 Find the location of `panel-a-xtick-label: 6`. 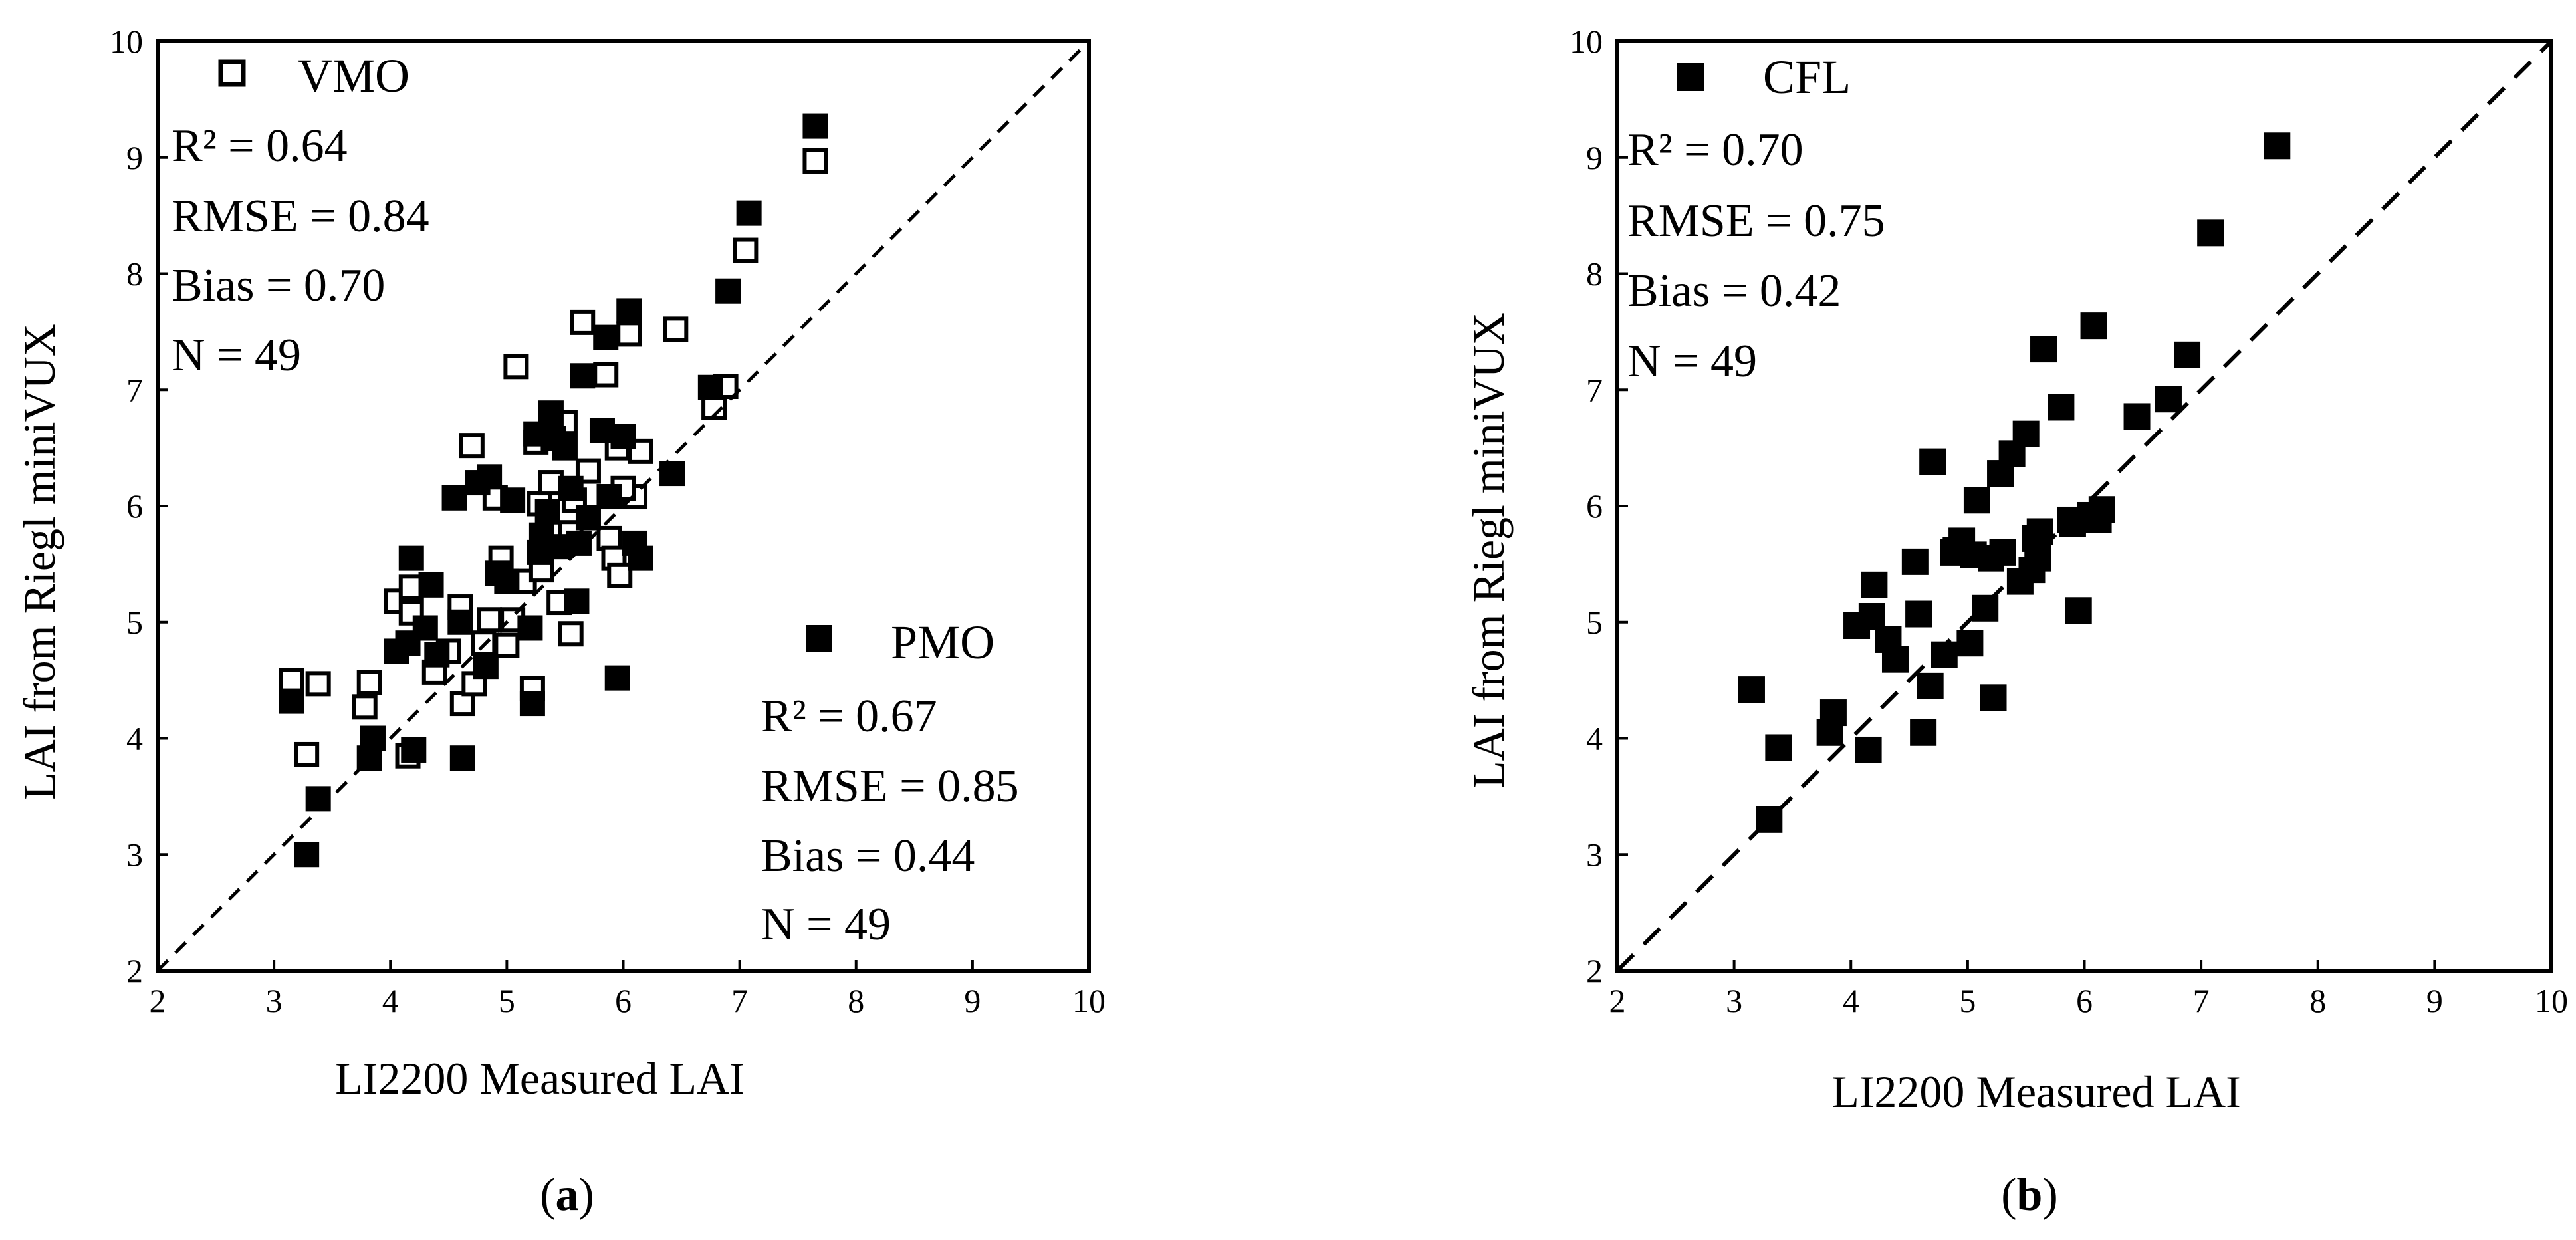

panel-a-xtick-label: 6 is located at coordinates (623, 1001).